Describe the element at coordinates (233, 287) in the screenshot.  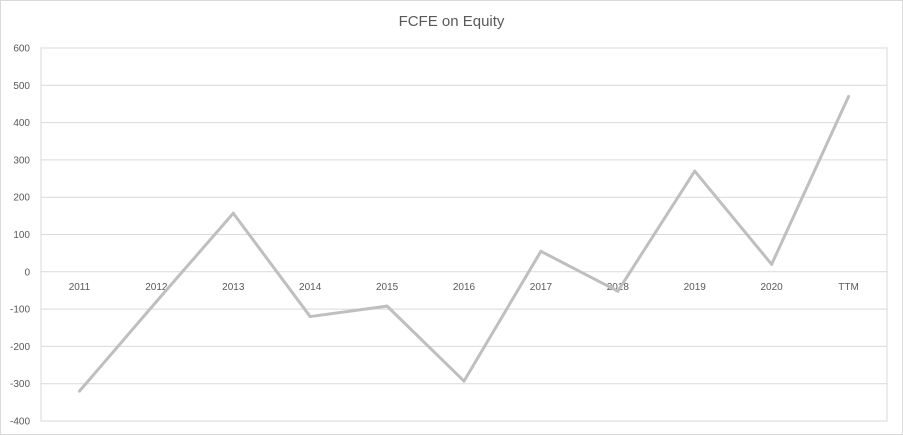
I see `x-tick-label: 2013` at that location.